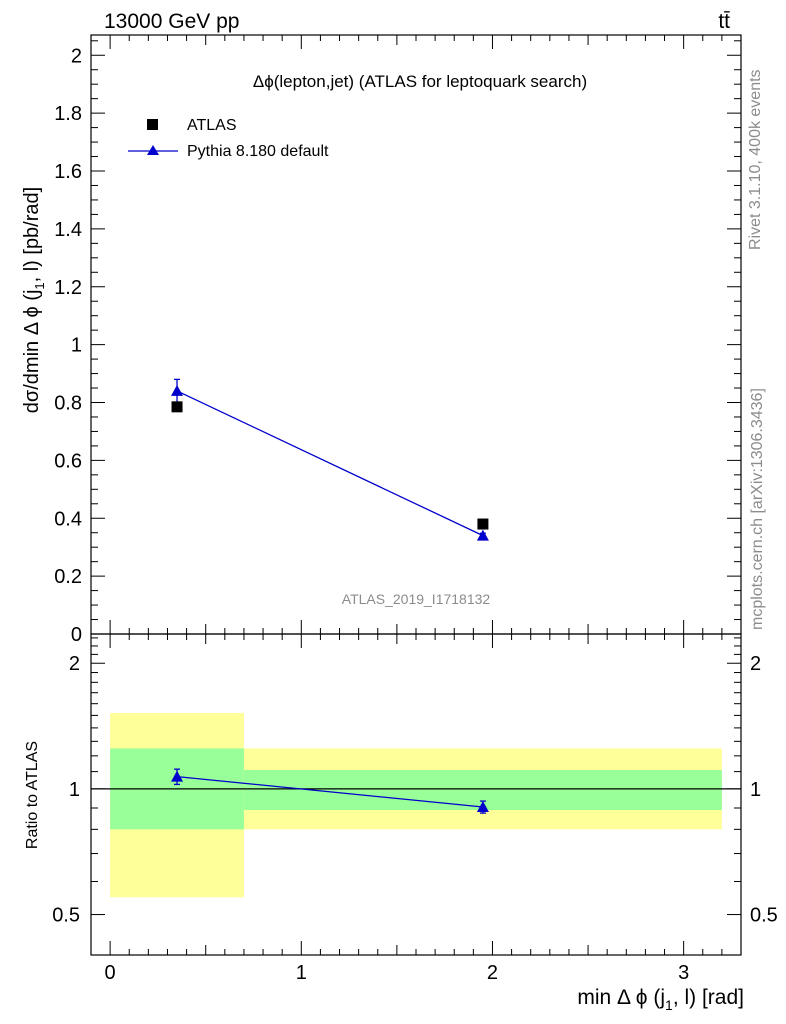  I want to click on ratio-ytick-label: 0.5, so click(66, 916).